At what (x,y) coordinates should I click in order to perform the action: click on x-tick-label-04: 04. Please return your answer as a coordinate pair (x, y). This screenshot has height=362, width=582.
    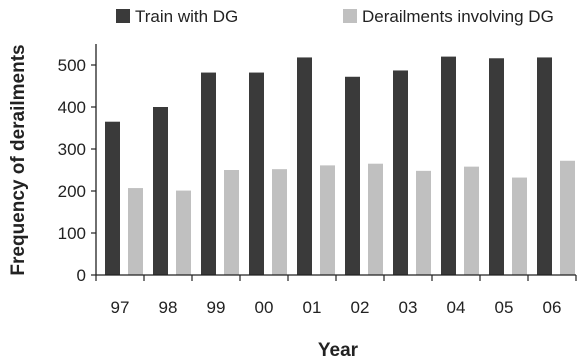
    Looking at the image, I should click on (456, 307).